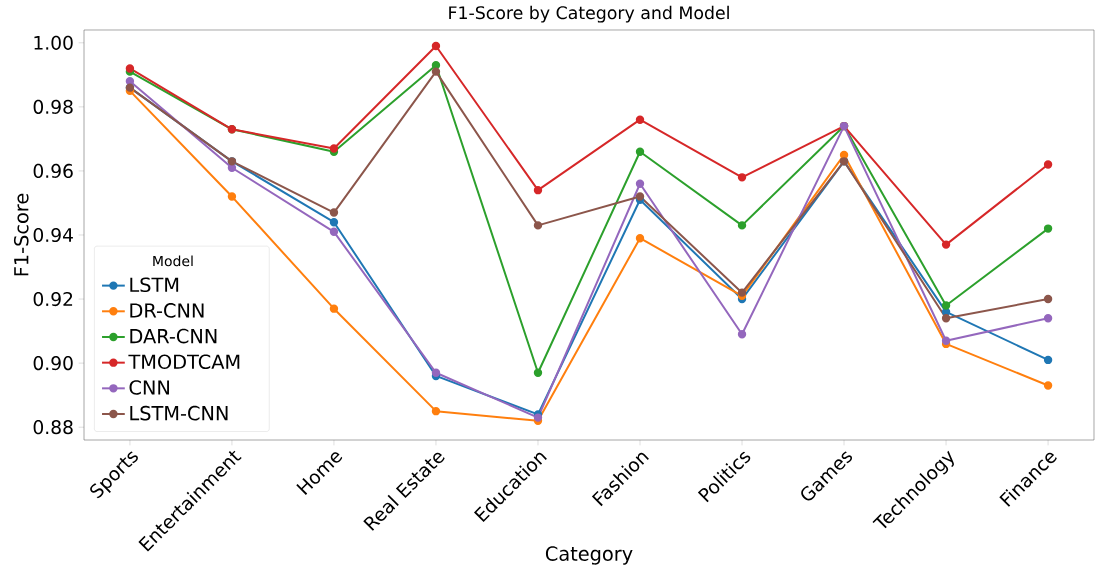 Image resolution: width=1096 pixels, height=579 pixels. What do you see at coordinates (173, 336) in the screenshot?
I see `legend-label: DAR-CNN` at bounding box center [173, 336].